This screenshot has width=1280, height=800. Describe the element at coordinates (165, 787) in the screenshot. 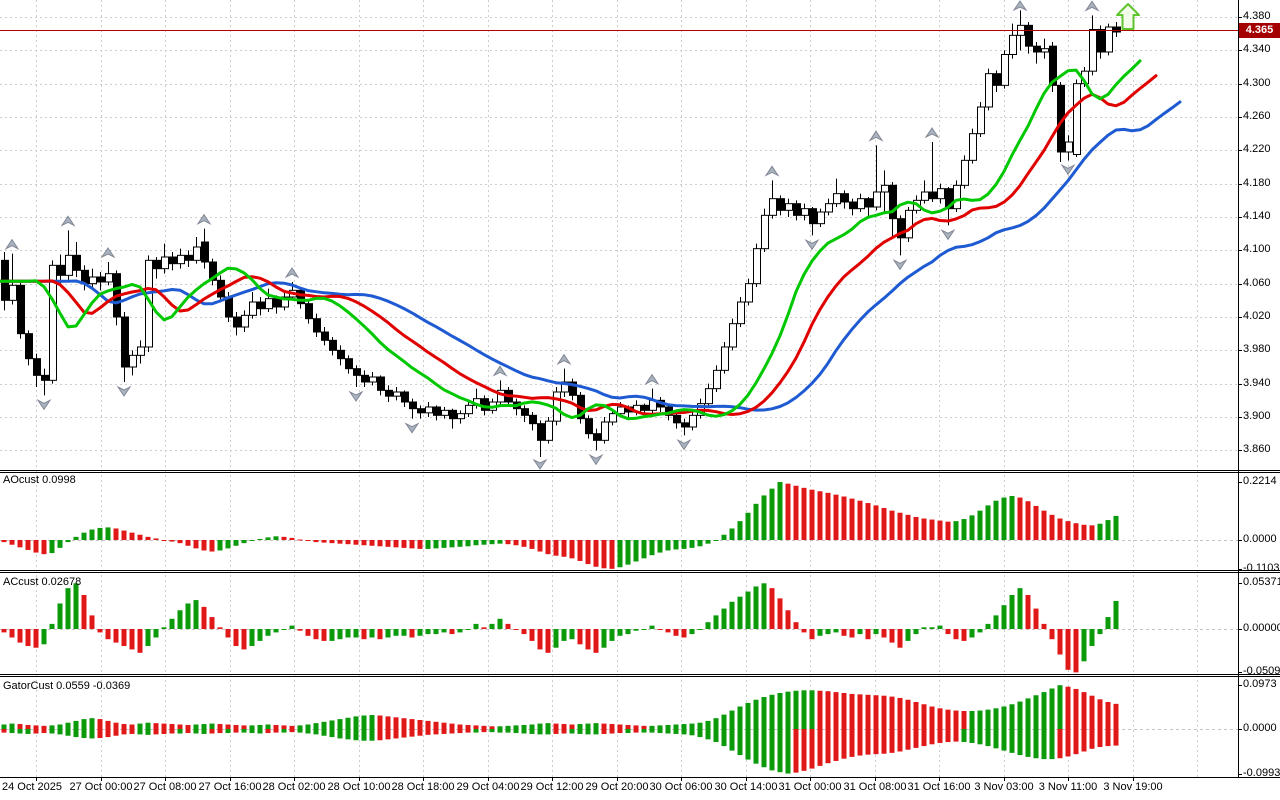

I see `time-axis-label: 27 Oct 08:00` at that location.